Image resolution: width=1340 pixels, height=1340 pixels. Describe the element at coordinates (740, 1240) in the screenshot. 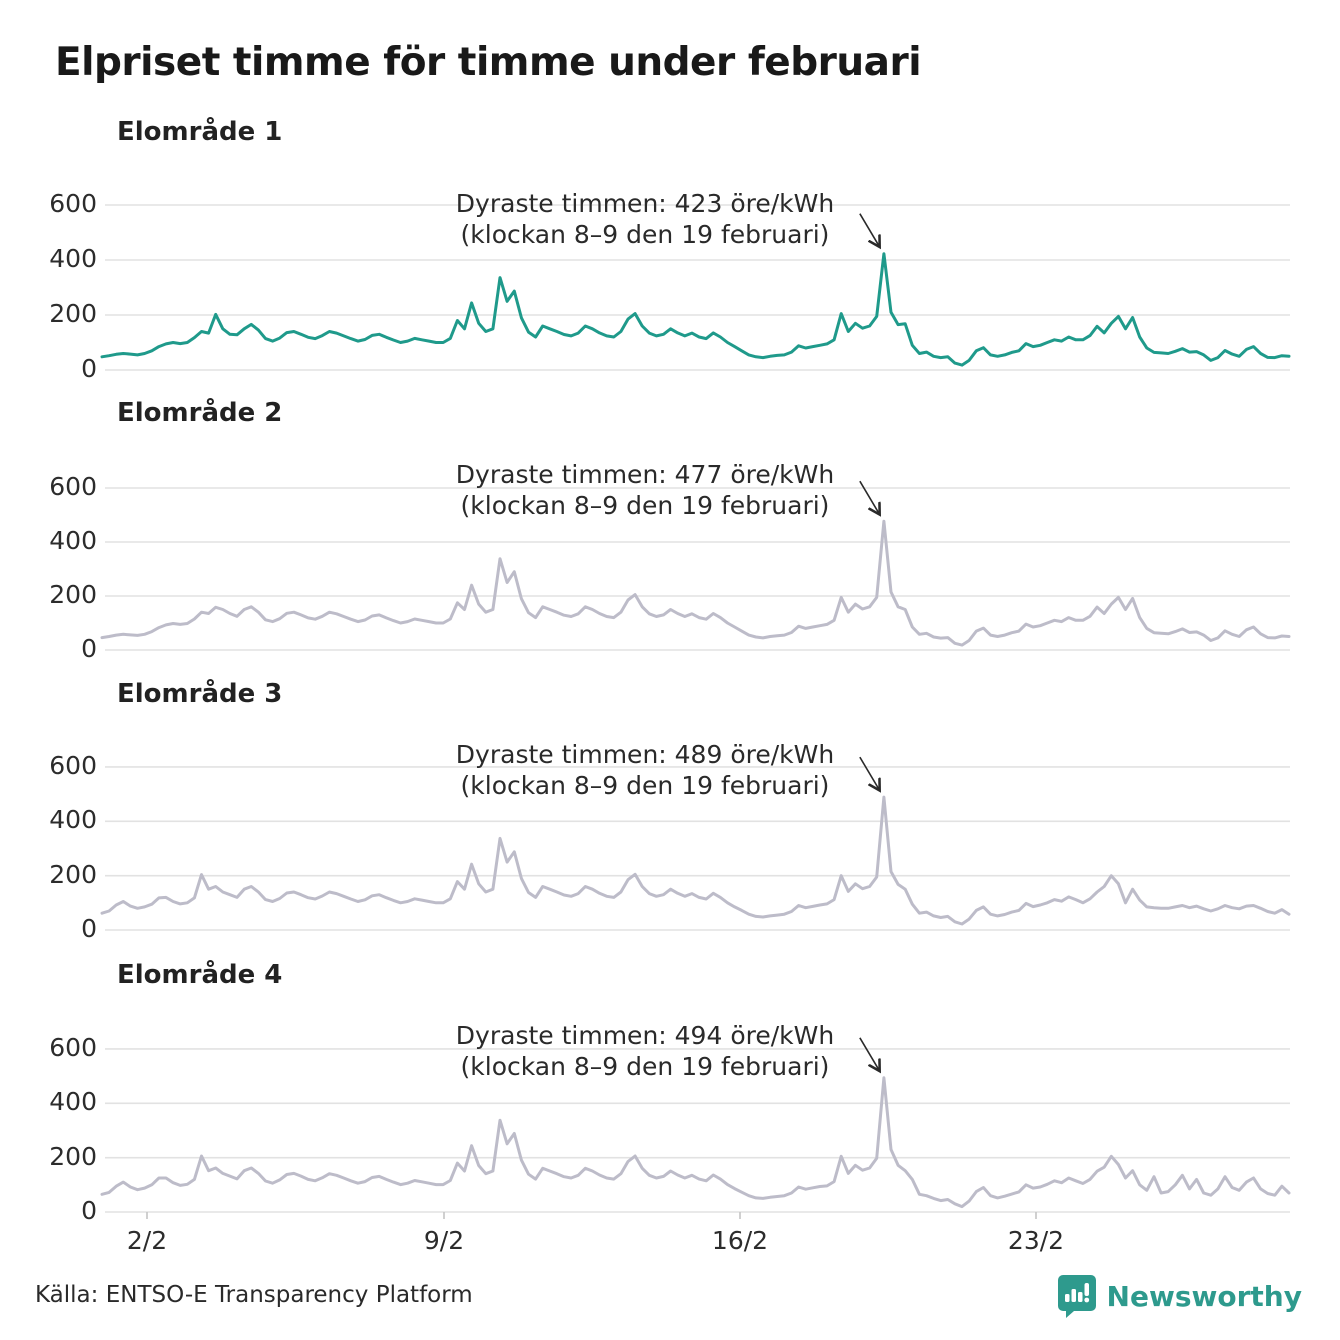

I see `x-axis-label: 16/2` at that location.